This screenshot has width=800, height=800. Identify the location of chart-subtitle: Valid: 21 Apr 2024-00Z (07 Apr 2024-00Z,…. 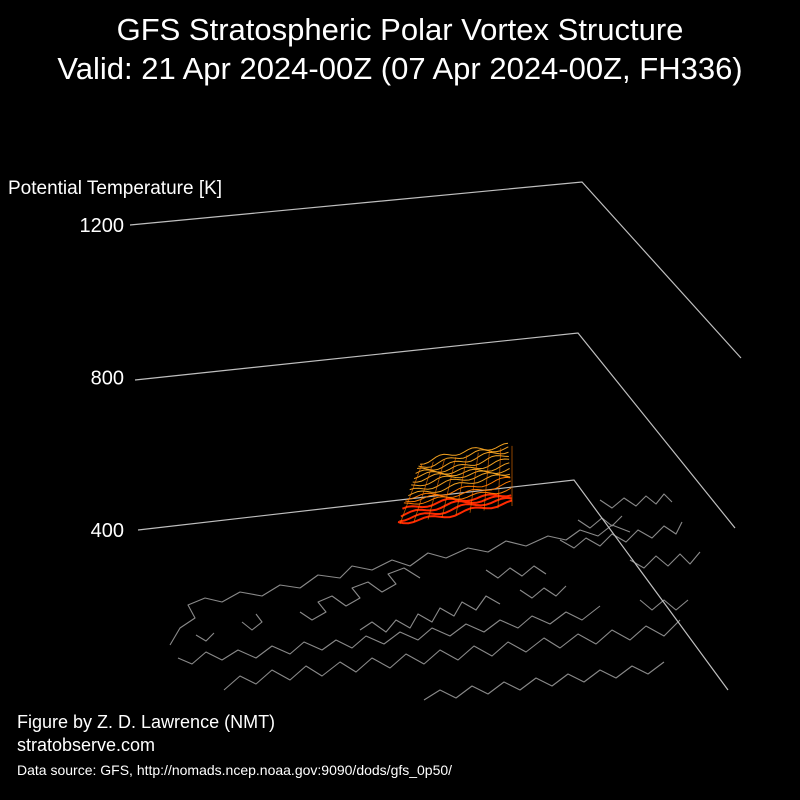
(400, 68).